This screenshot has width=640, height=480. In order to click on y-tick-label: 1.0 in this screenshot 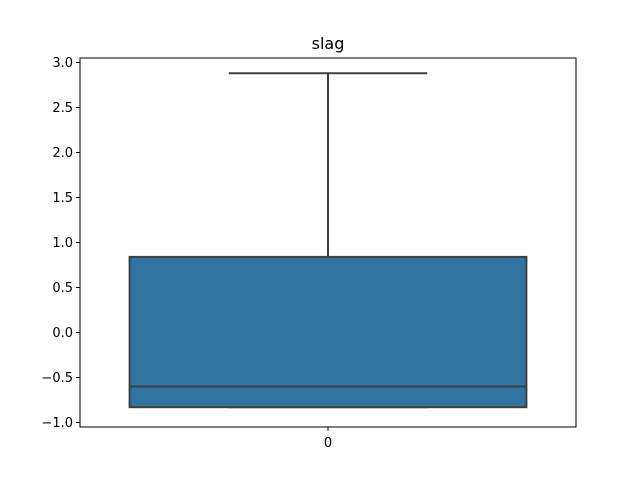, I will do `click(62, 243)`.